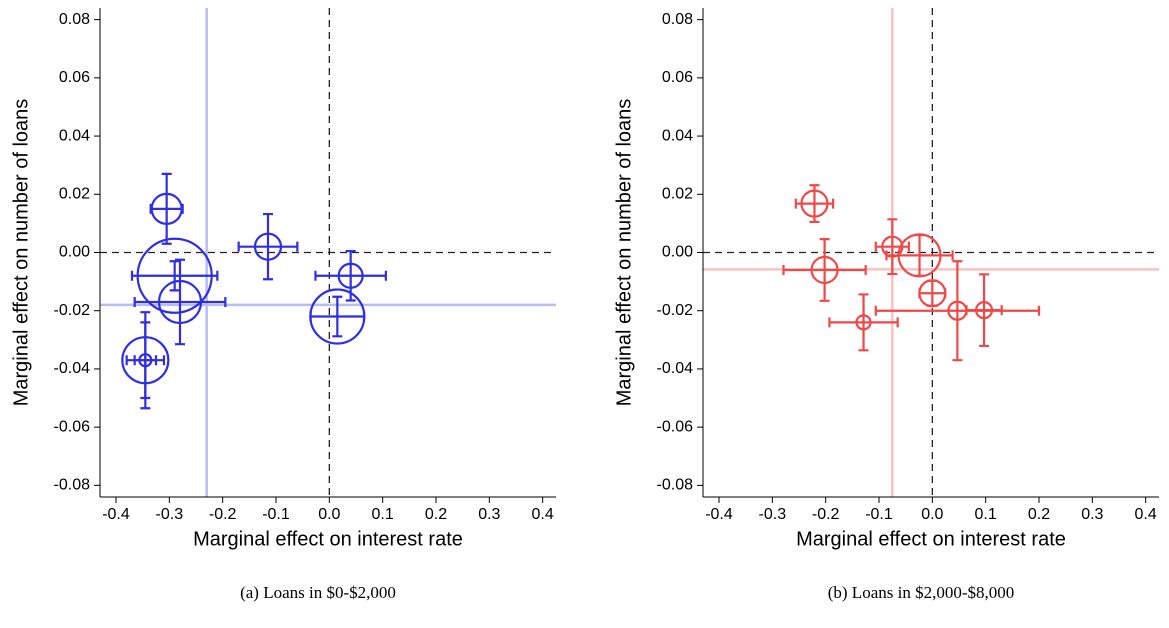  Describe the element at coordinates (318, 592) in the screenshot. I see `caption: (a) Loans in $0-$2,000` at that location.